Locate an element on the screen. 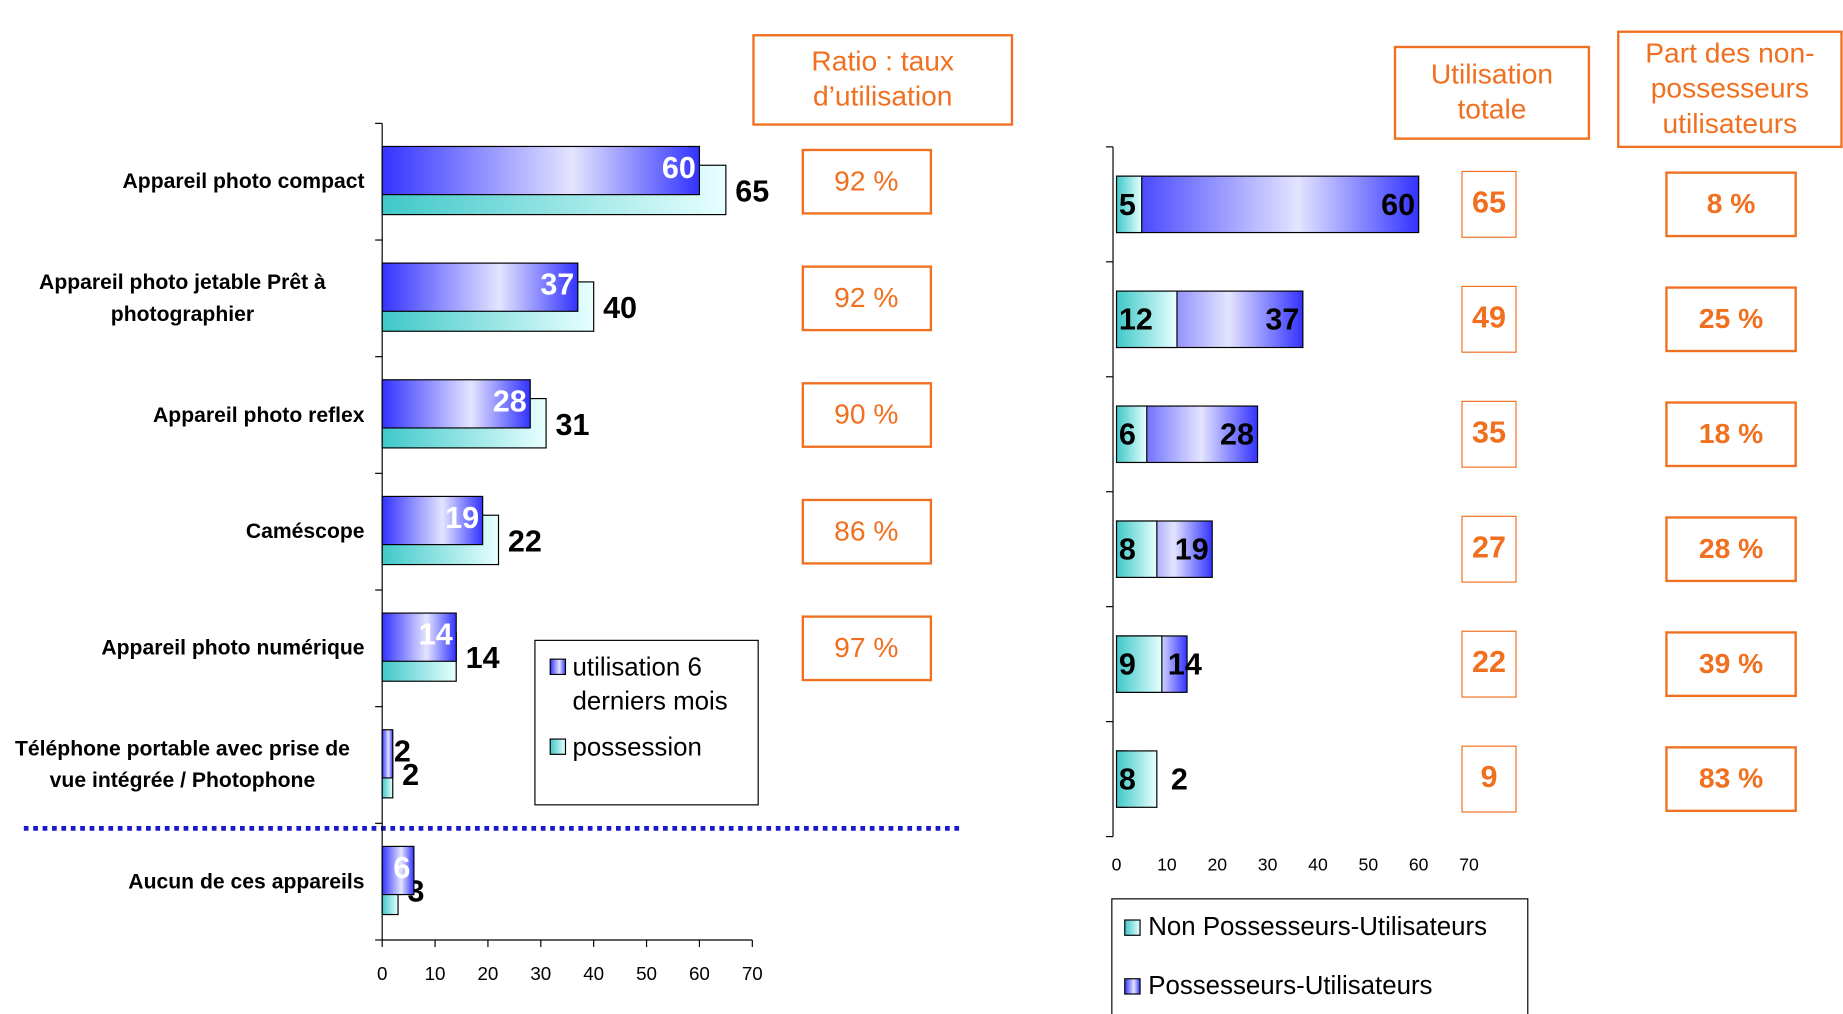 This screenshot has height=1014, width=1843. share-title: Part des non-possesseurs utilisateurs is located at coordinates (1730, 88).